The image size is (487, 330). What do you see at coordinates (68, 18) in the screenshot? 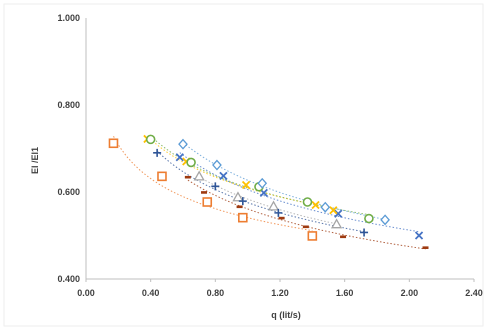
I see `y-tick-label: 1.000` at bounding box center [68, 18].